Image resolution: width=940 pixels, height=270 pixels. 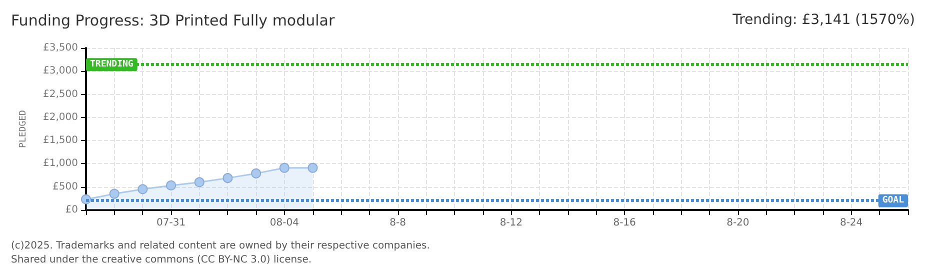 I want to click on x-tick-label: 8-8, so click(x=398, y=223).